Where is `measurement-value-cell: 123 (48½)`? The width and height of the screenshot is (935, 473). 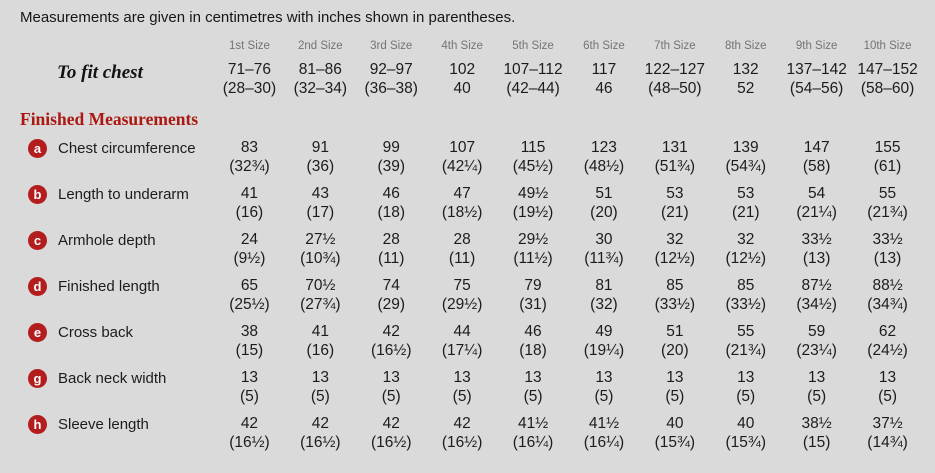
measurement-value-cell: 123 (48½) is located at coordinates (604, 157).